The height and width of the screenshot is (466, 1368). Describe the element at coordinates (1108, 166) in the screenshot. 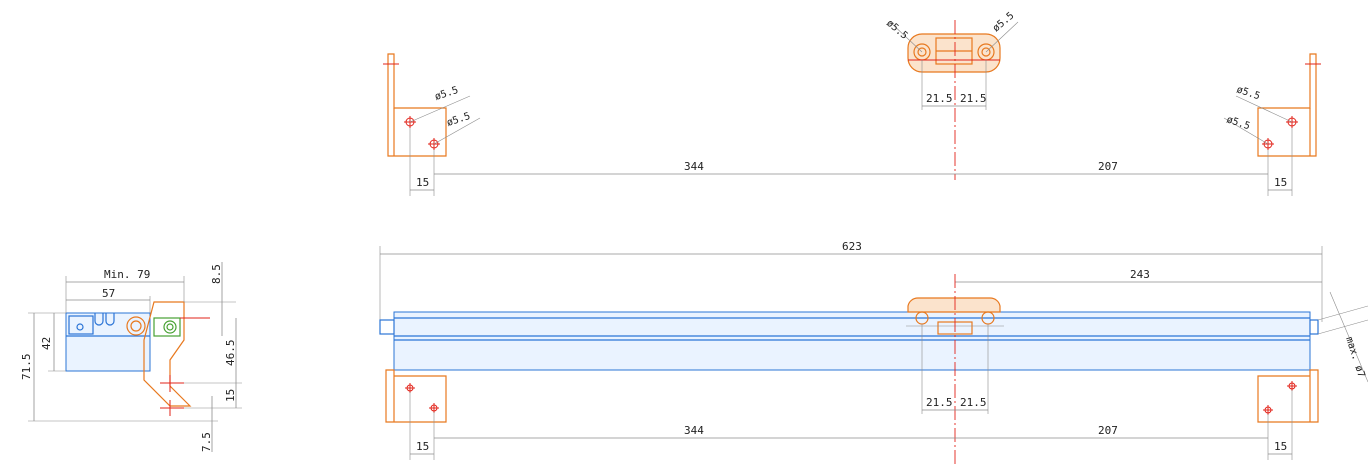

I see `dim-top-207: 207` at that location.